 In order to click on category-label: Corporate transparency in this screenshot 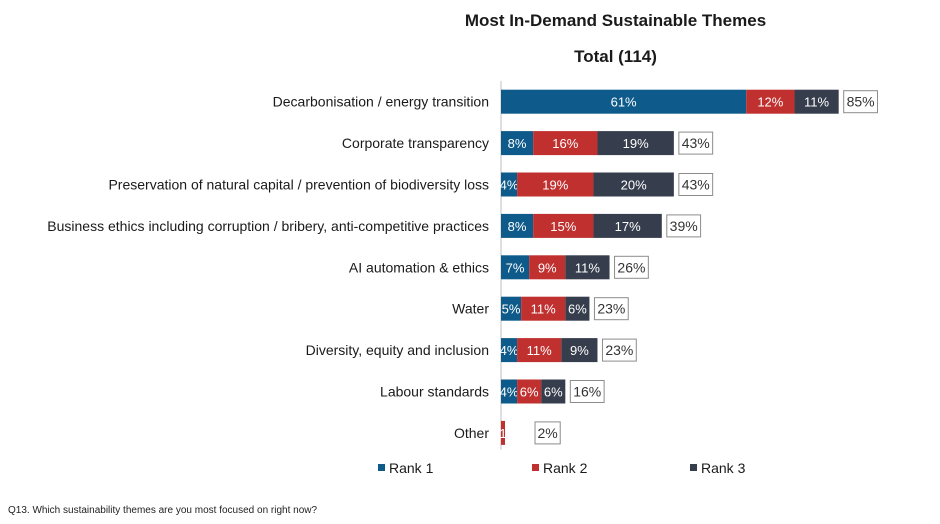, I will do `click(415, 143)`.